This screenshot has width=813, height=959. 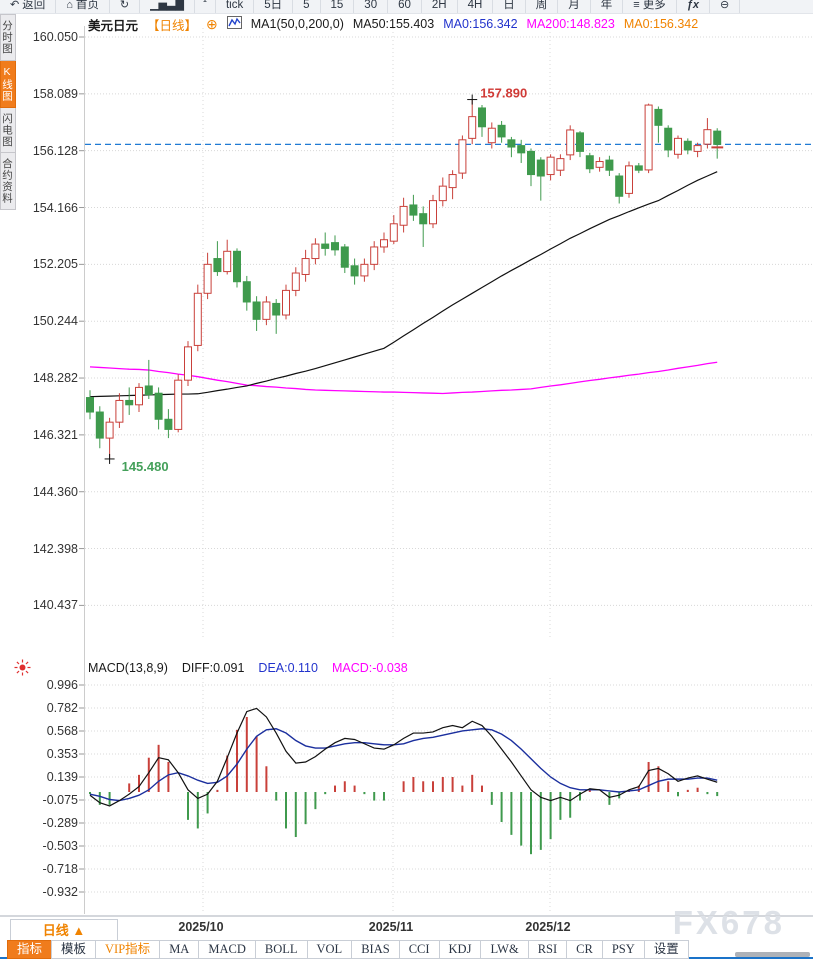 I want to click on menu-icon: ≡, so click(x=636, y=5).